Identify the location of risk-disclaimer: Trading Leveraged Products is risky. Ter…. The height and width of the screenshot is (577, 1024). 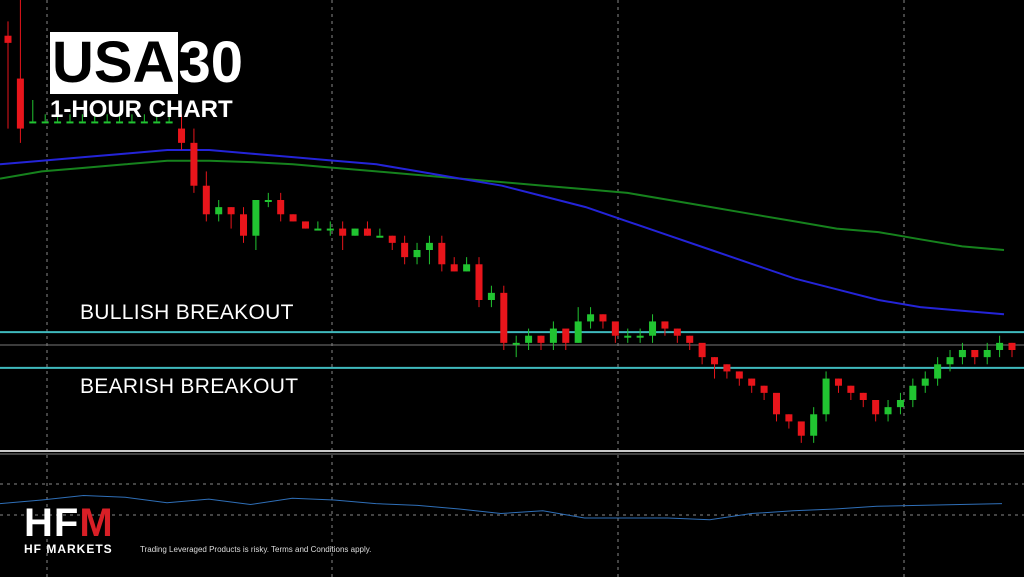
(256, 549).